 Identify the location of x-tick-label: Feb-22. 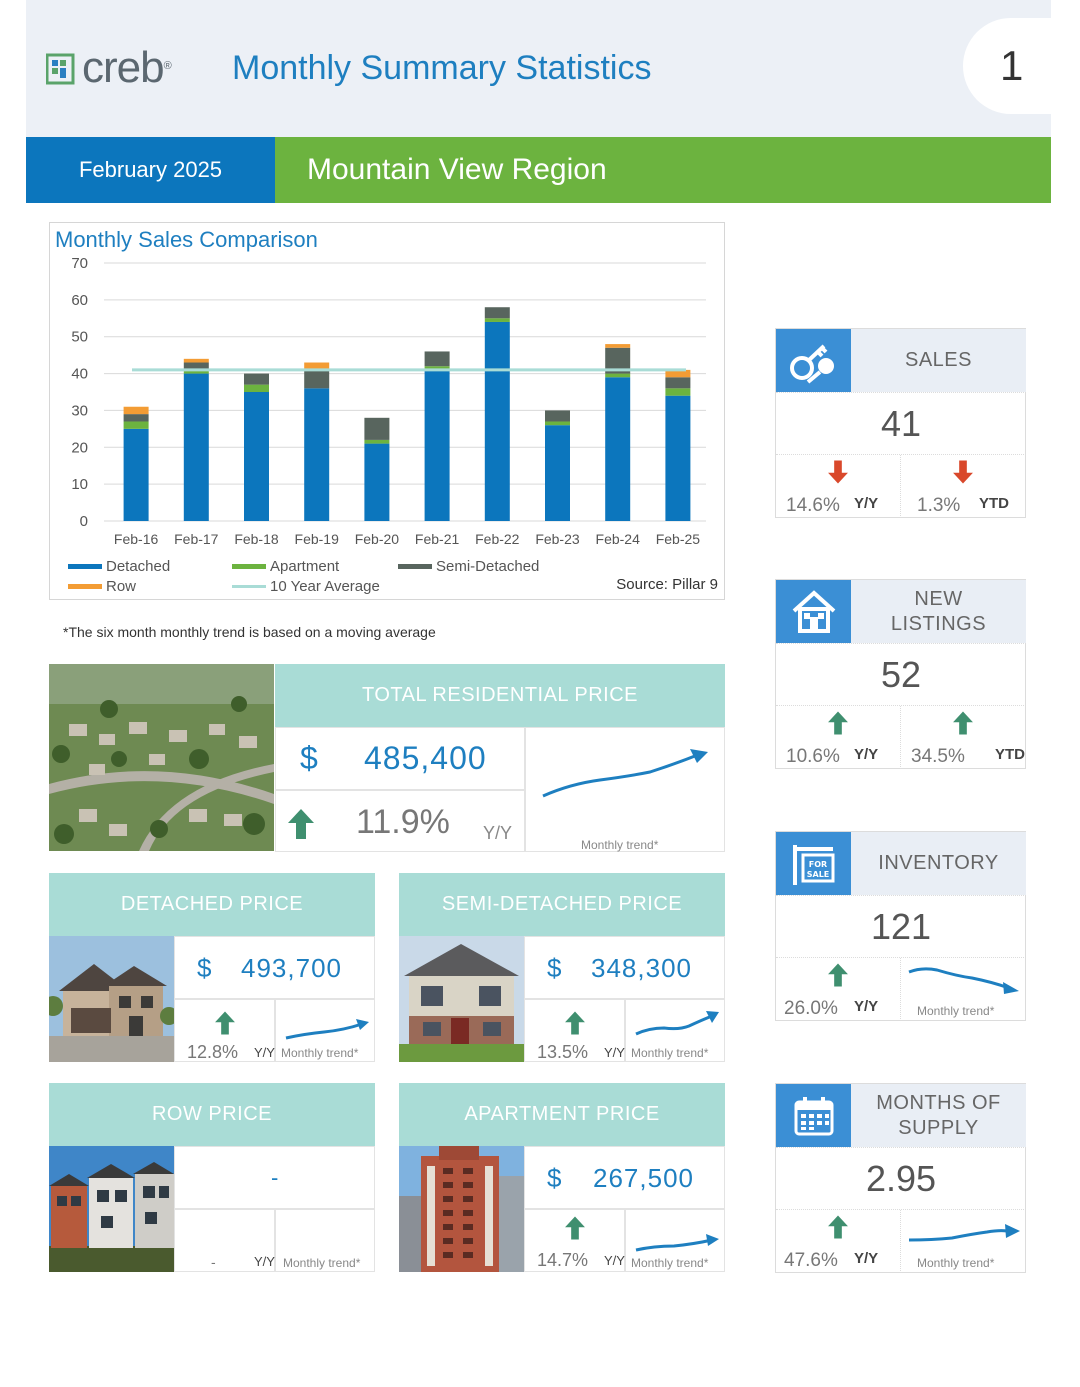
(497, 539).